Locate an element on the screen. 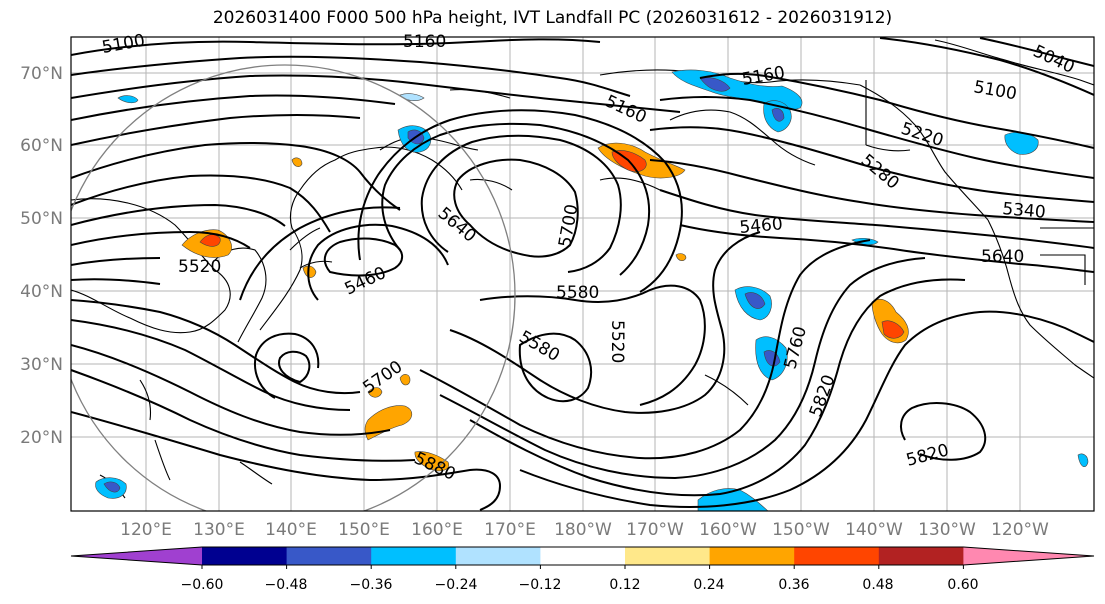  contour-label: 5640 is located at coordinates (1002, 257).